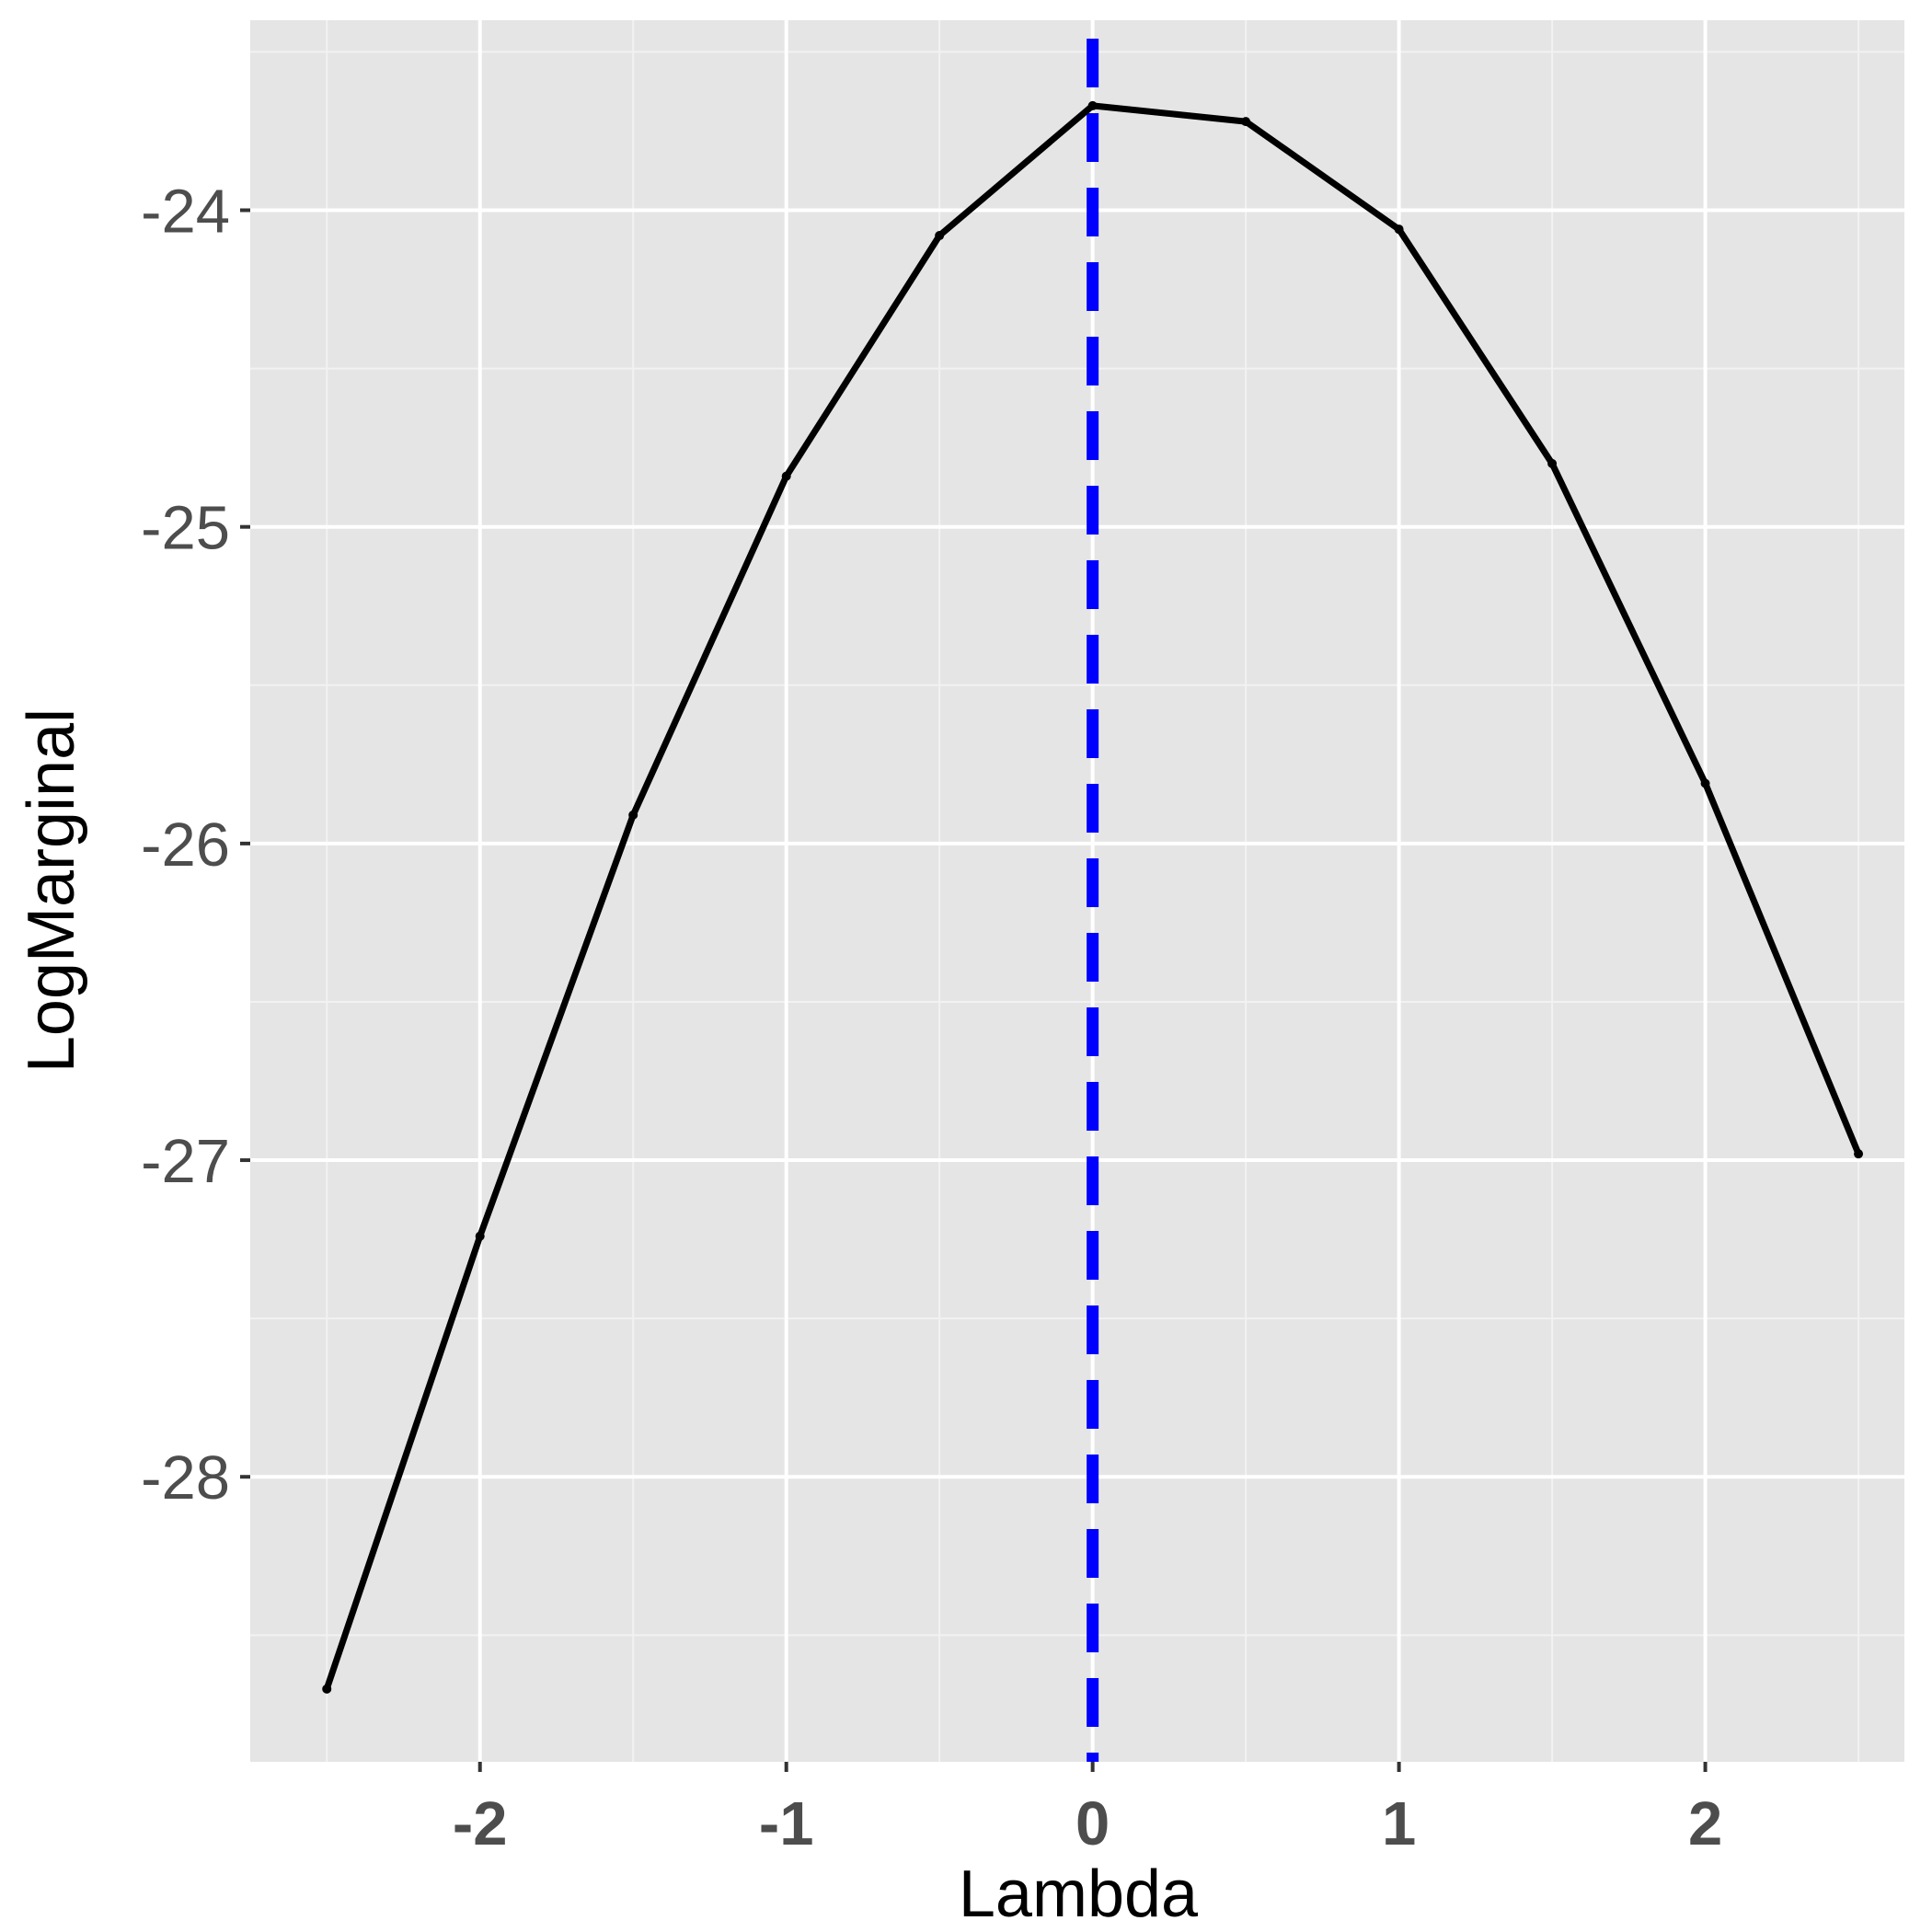  I want to click on y-tick-label: -25, so click(185, 528).